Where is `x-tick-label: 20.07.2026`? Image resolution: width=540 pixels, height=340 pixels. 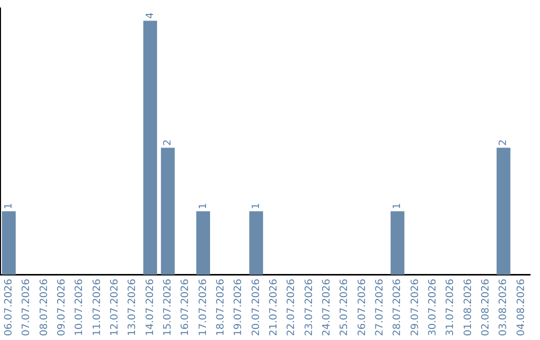
x-tick-label: 20.07.2026 is located at coordinates (256, 307).